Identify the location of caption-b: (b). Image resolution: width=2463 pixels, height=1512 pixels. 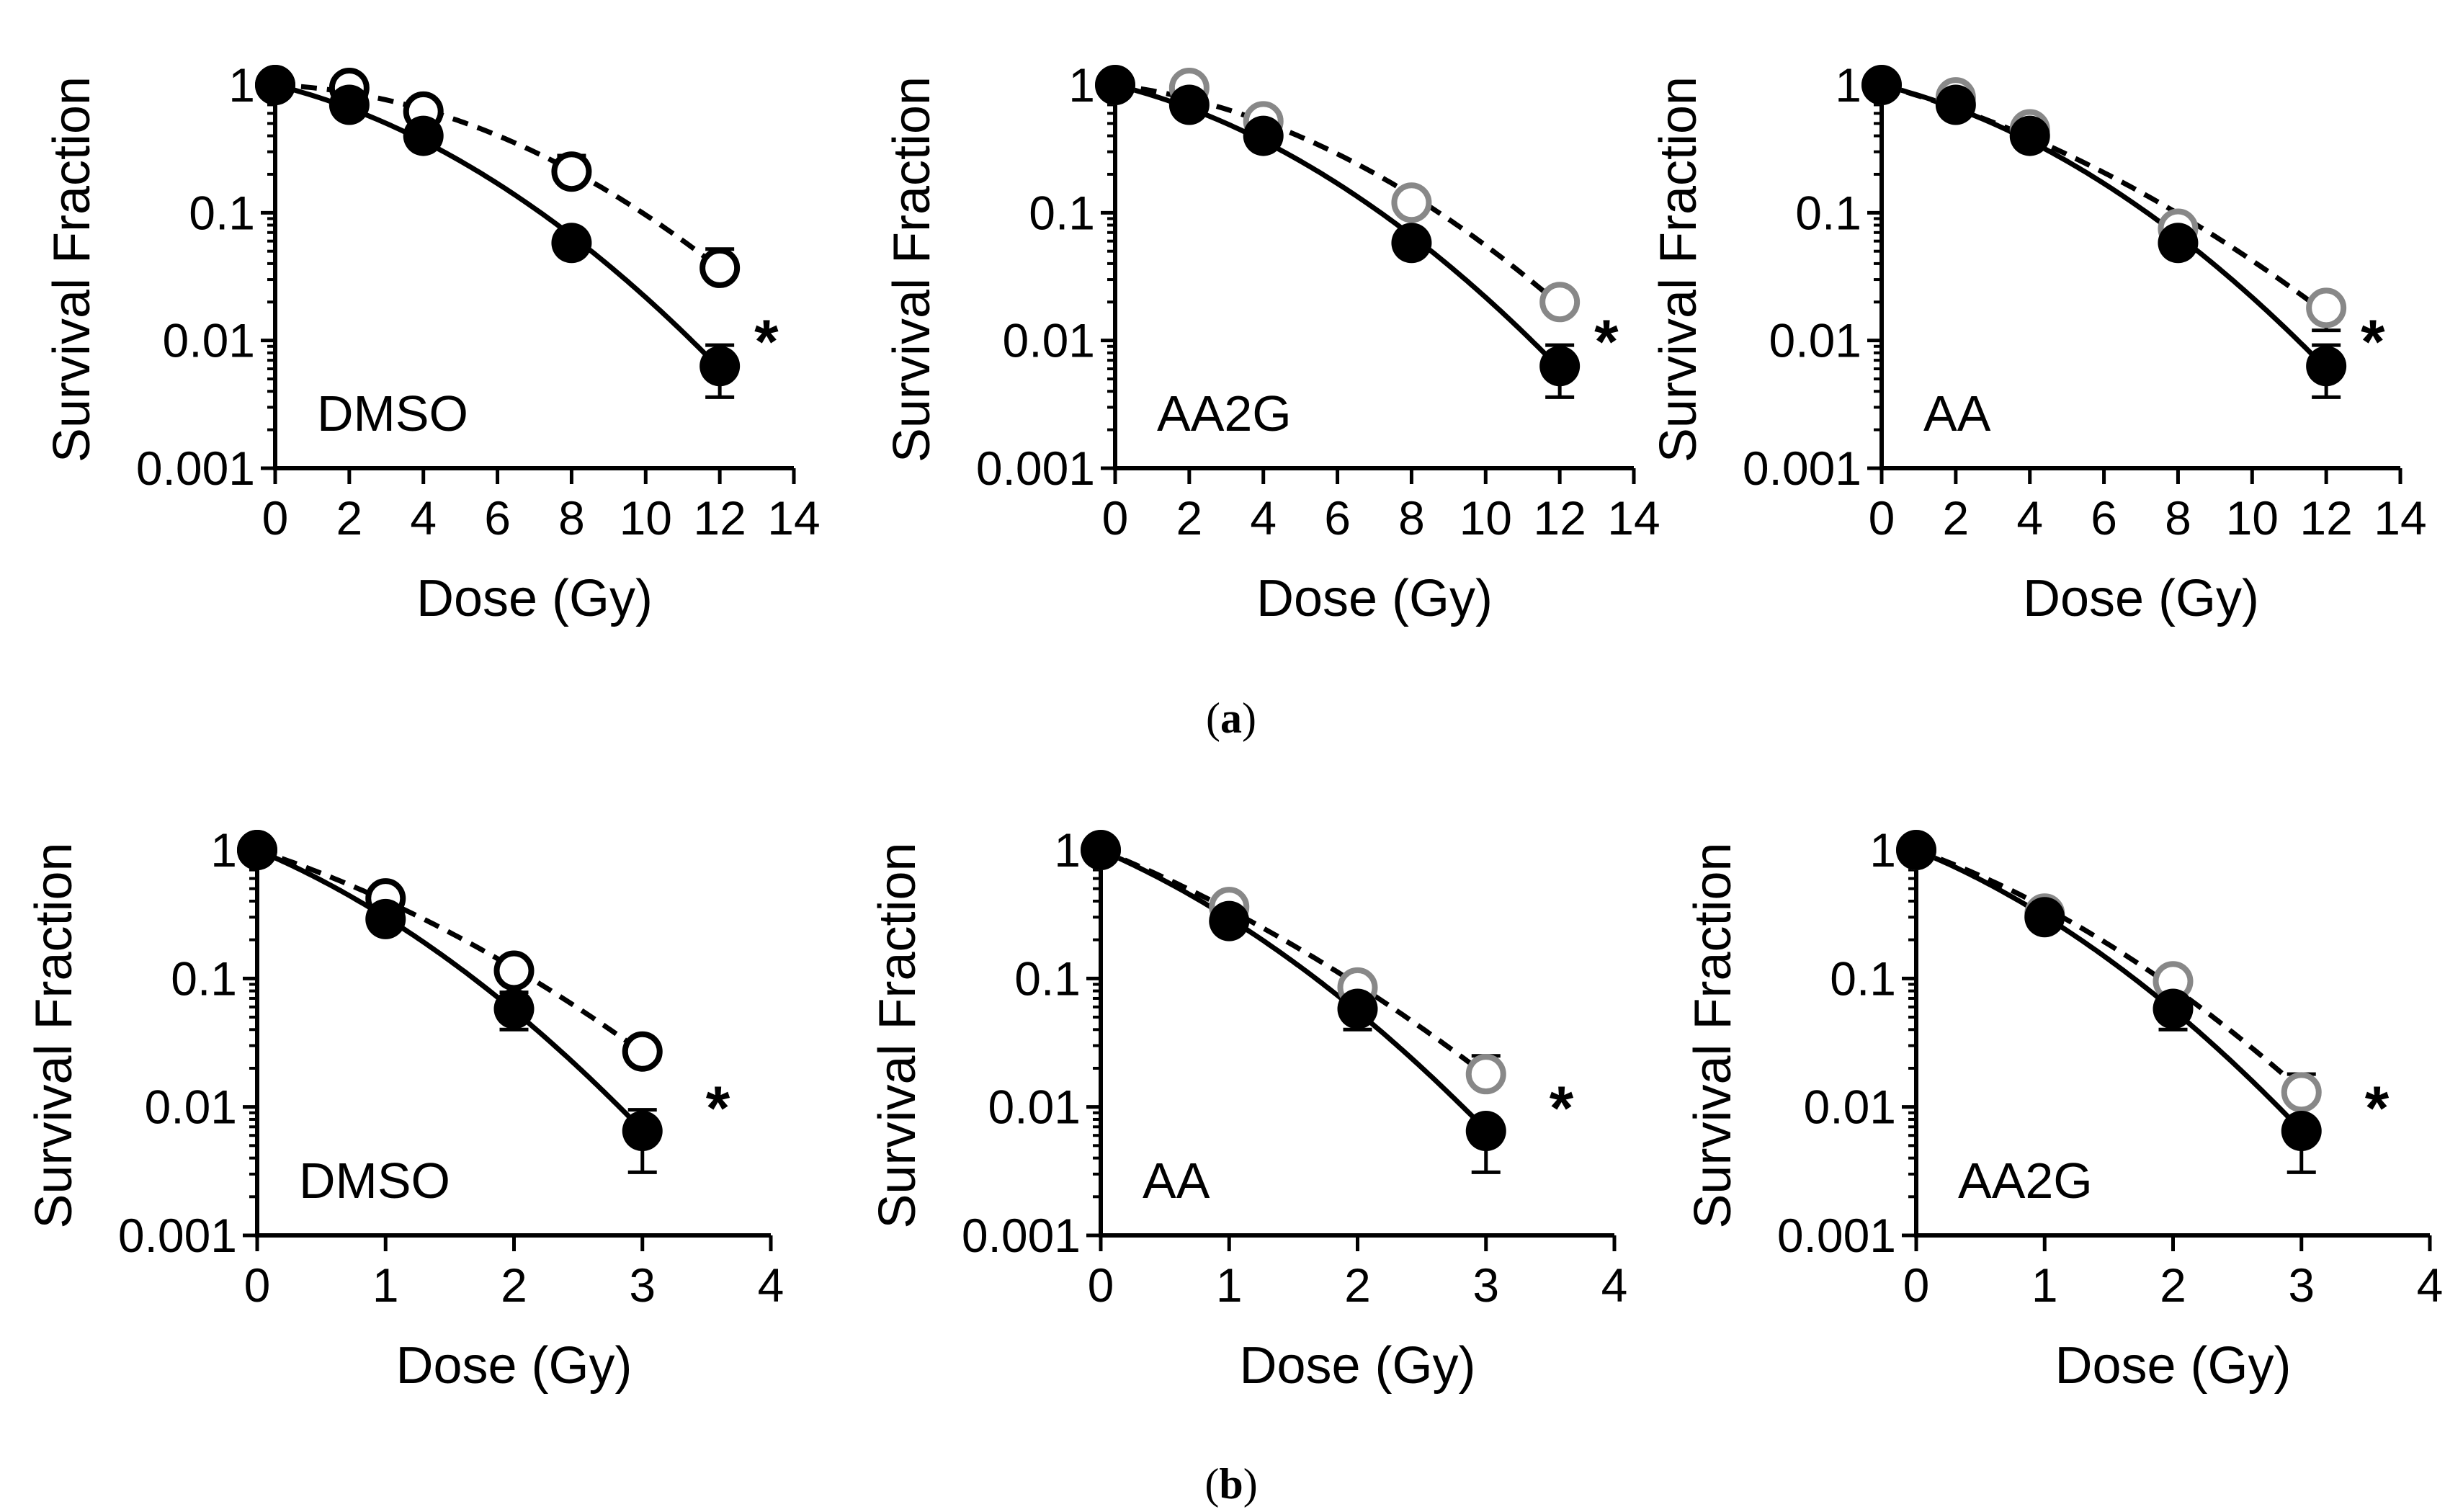
(1230, 1484).